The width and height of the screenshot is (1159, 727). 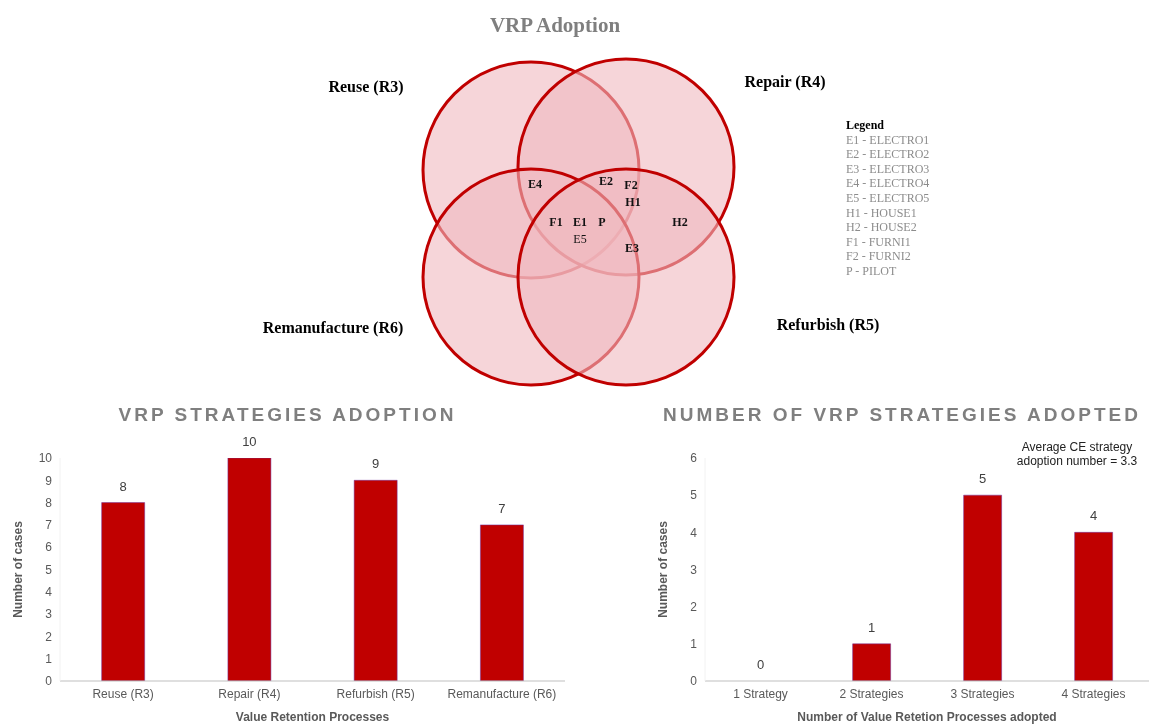 I want to click on legend-title: Legend, so click(x=865, y=125).